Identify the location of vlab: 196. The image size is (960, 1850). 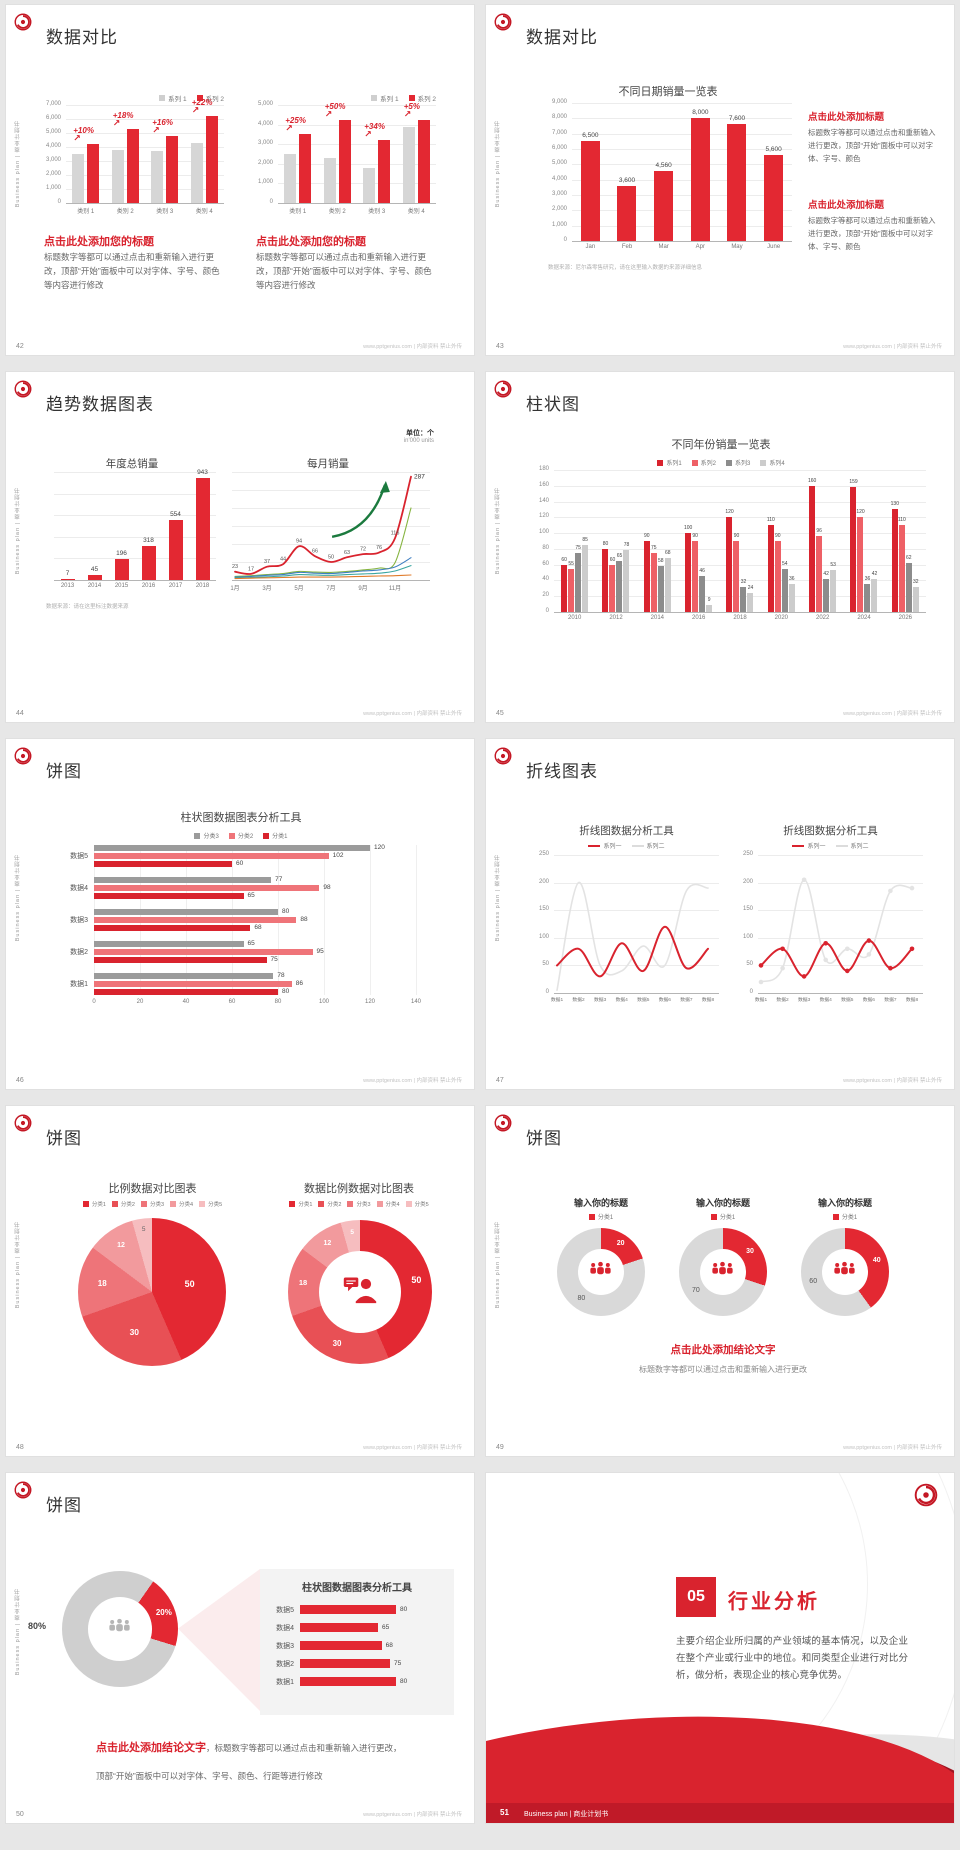
(121, 553).